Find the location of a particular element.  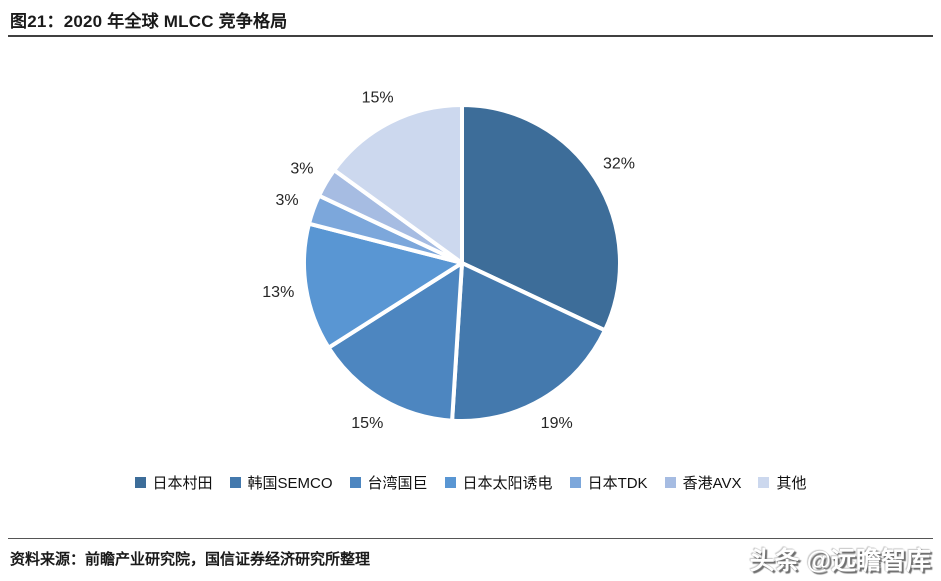

chart-title: 图21：2020 年全球 MLCC 竞争格局 is located at coordinates (149, 21).